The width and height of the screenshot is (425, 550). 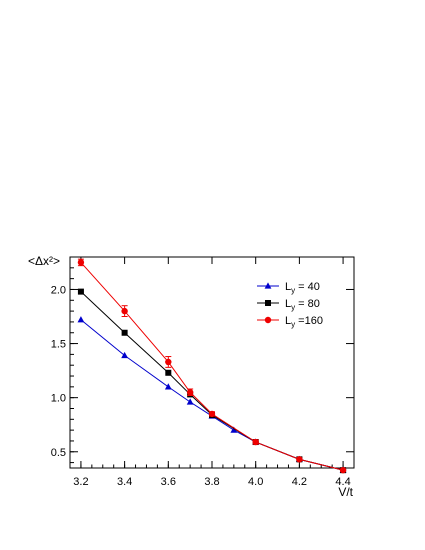 What do you see at coordinates (58, 290) in the screenshot?
I see `y-tick-label: 2.0` at bounding box center [58, 290].